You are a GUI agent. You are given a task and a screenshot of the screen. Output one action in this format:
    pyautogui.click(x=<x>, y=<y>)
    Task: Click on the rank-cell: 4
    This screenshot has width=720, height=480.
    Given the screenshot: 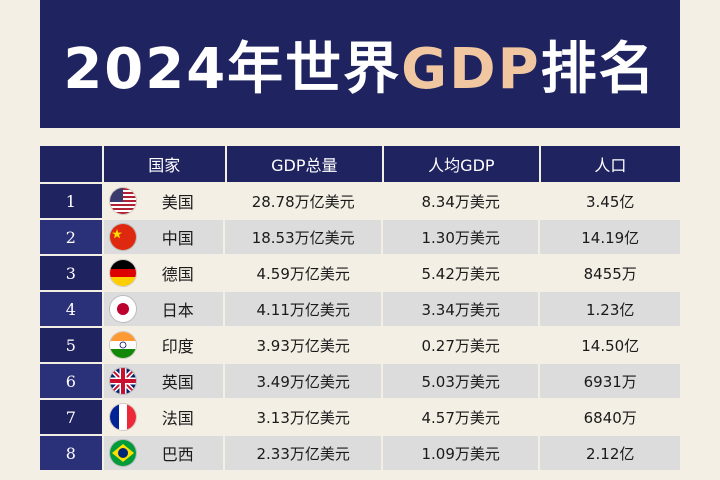 What is the action you would take?
    pyautogui.click(x=71, y=309)
    